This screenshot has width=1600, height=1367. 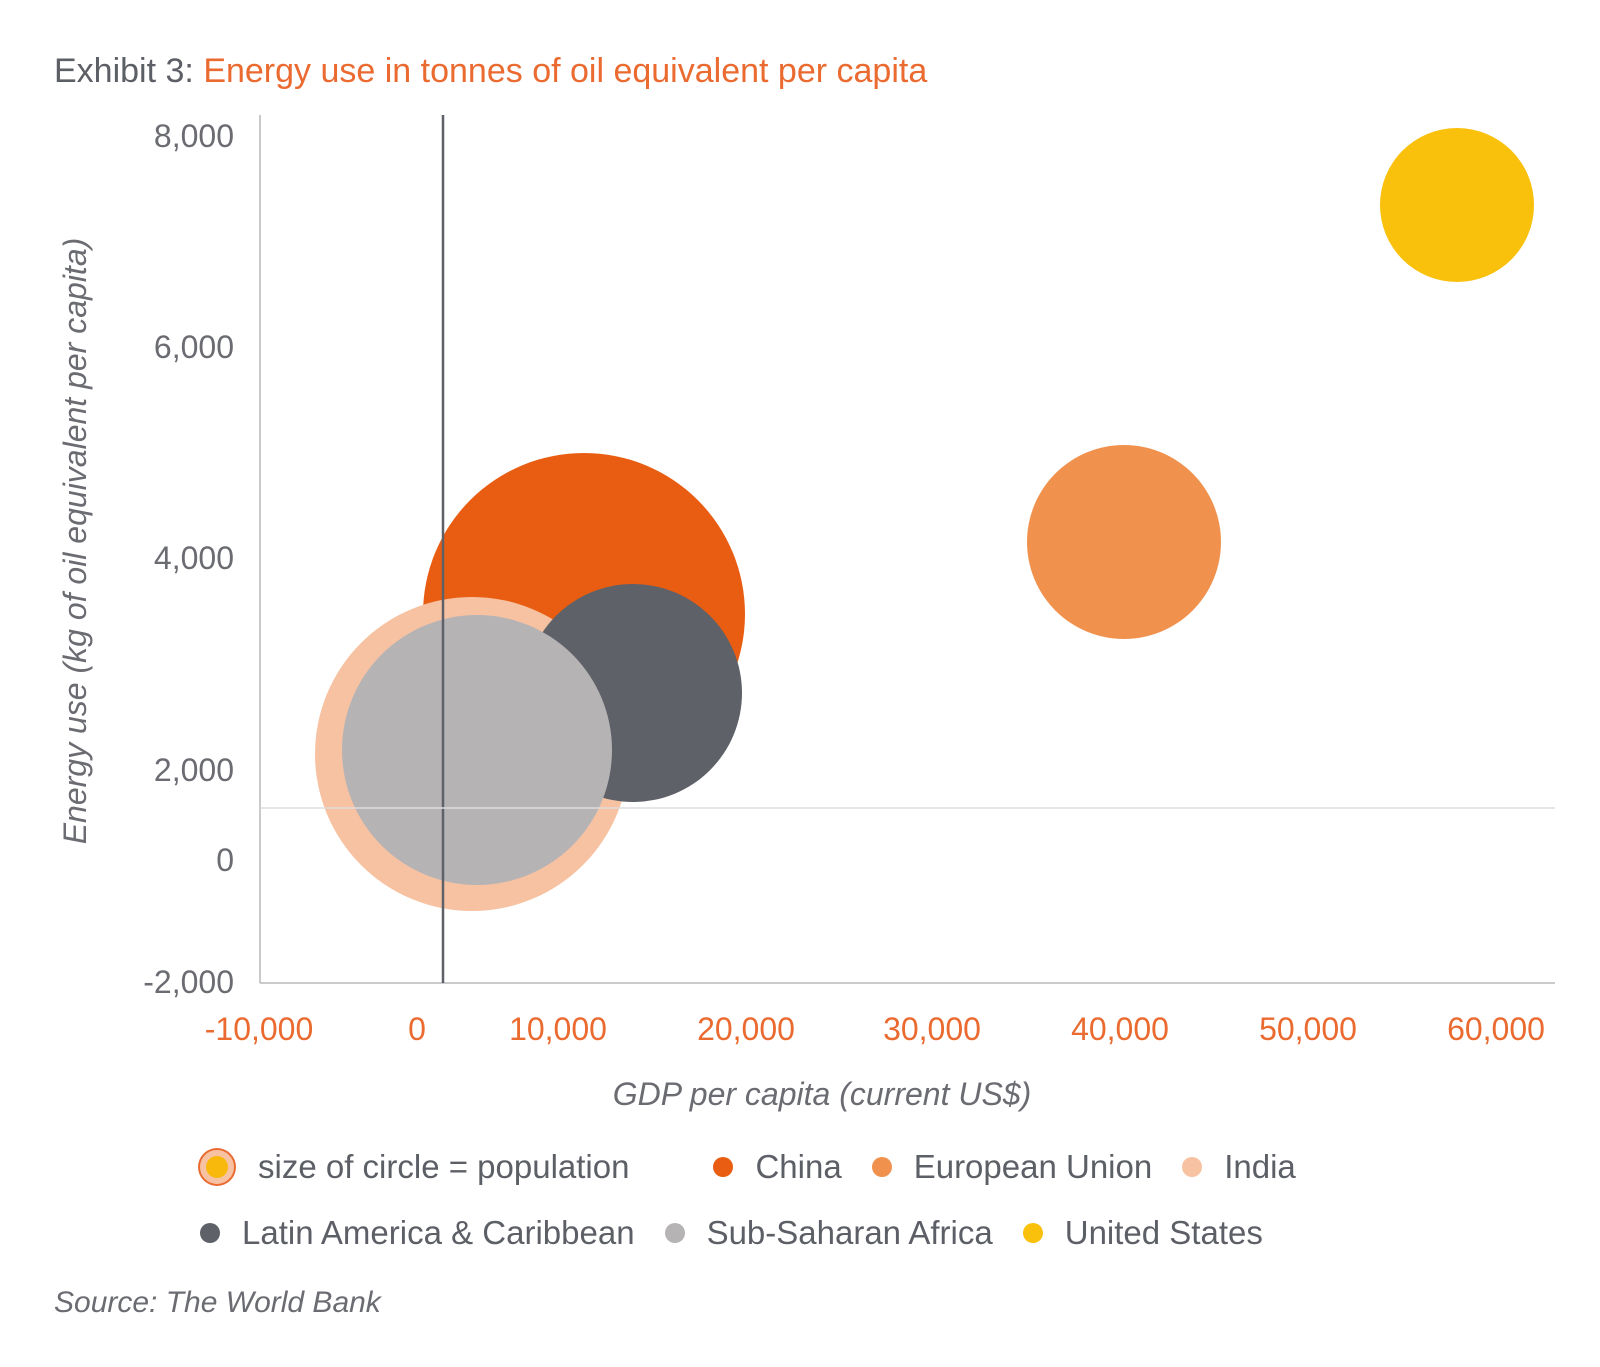 What do you see at coordinates (210, 1233) in the screenshot?
I see `legend-dot-latam` at bounding box center [210, 1233].